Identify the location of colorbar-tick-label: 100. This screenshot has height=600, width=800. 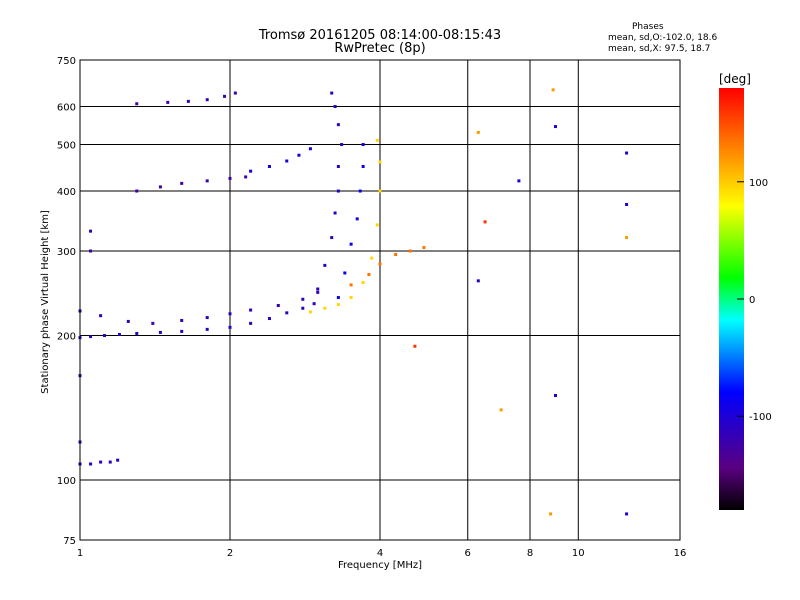
(758, 183).